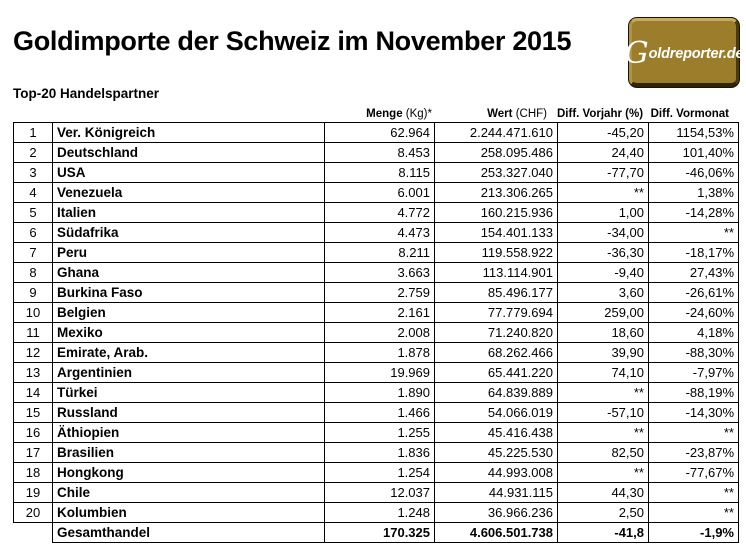 This screenshot has width=746, height=558. Describe the element at coordinates (379, 115) in the screenshot. I see `header-menge: Menge (Kg)*` at that location.